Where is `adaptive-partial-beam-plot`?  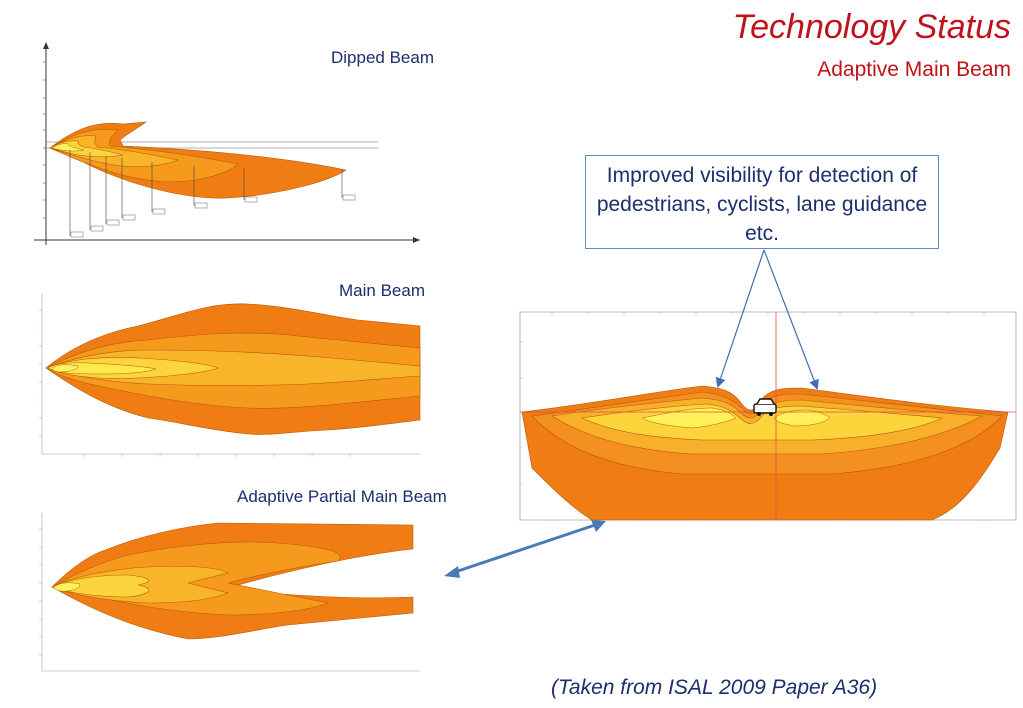
adaptive-partial-beam-plot is located at coordinates (229, 592).